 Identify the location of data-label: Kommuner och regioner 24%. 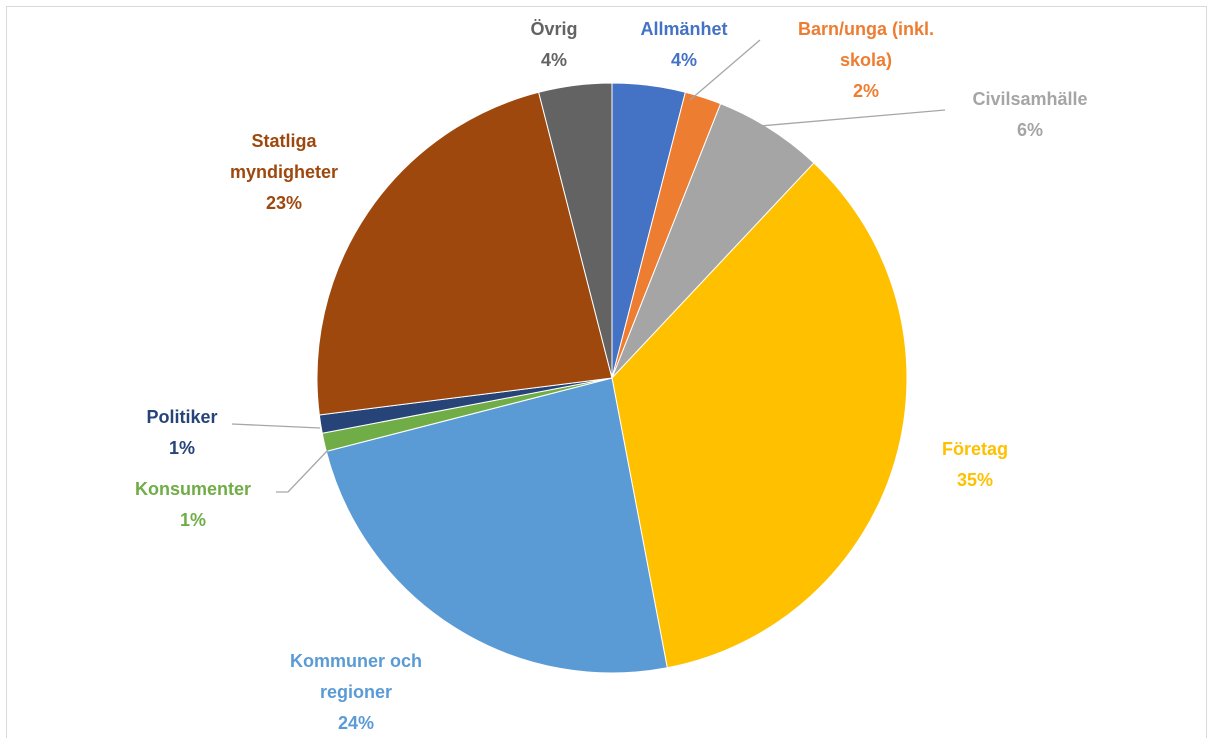
(356, 692).